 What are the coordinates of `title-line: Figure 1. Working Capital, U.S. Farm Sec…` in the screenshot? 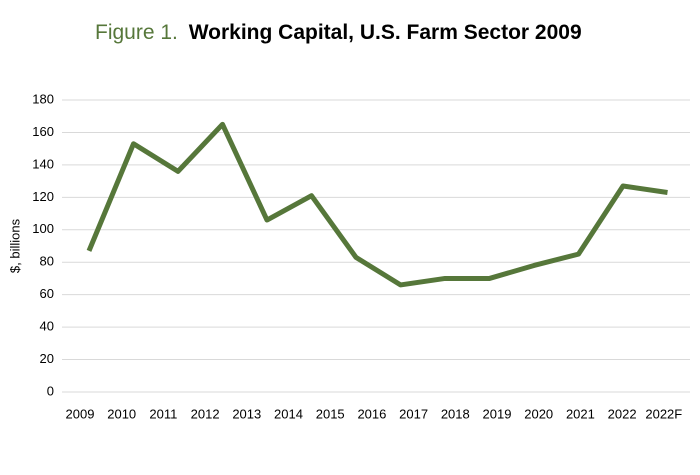 It's located at (338, 32).